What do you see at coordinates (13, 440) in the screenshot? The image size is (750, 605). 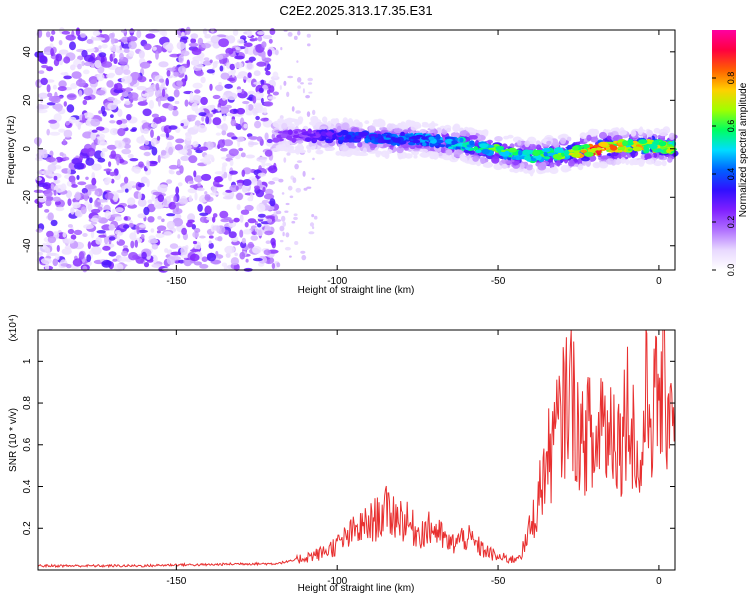 I see `snr-y-label: SNR (10 * v/v)` at bounding box center [13, 440].